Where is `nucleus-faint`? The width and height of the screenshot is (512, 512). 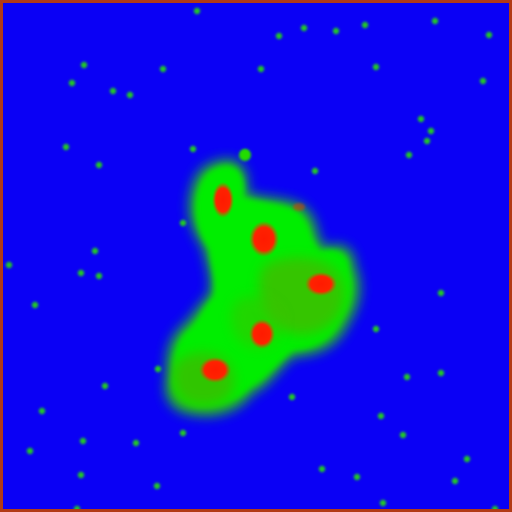 nucleus-faint is located at coordinates (299, 207).